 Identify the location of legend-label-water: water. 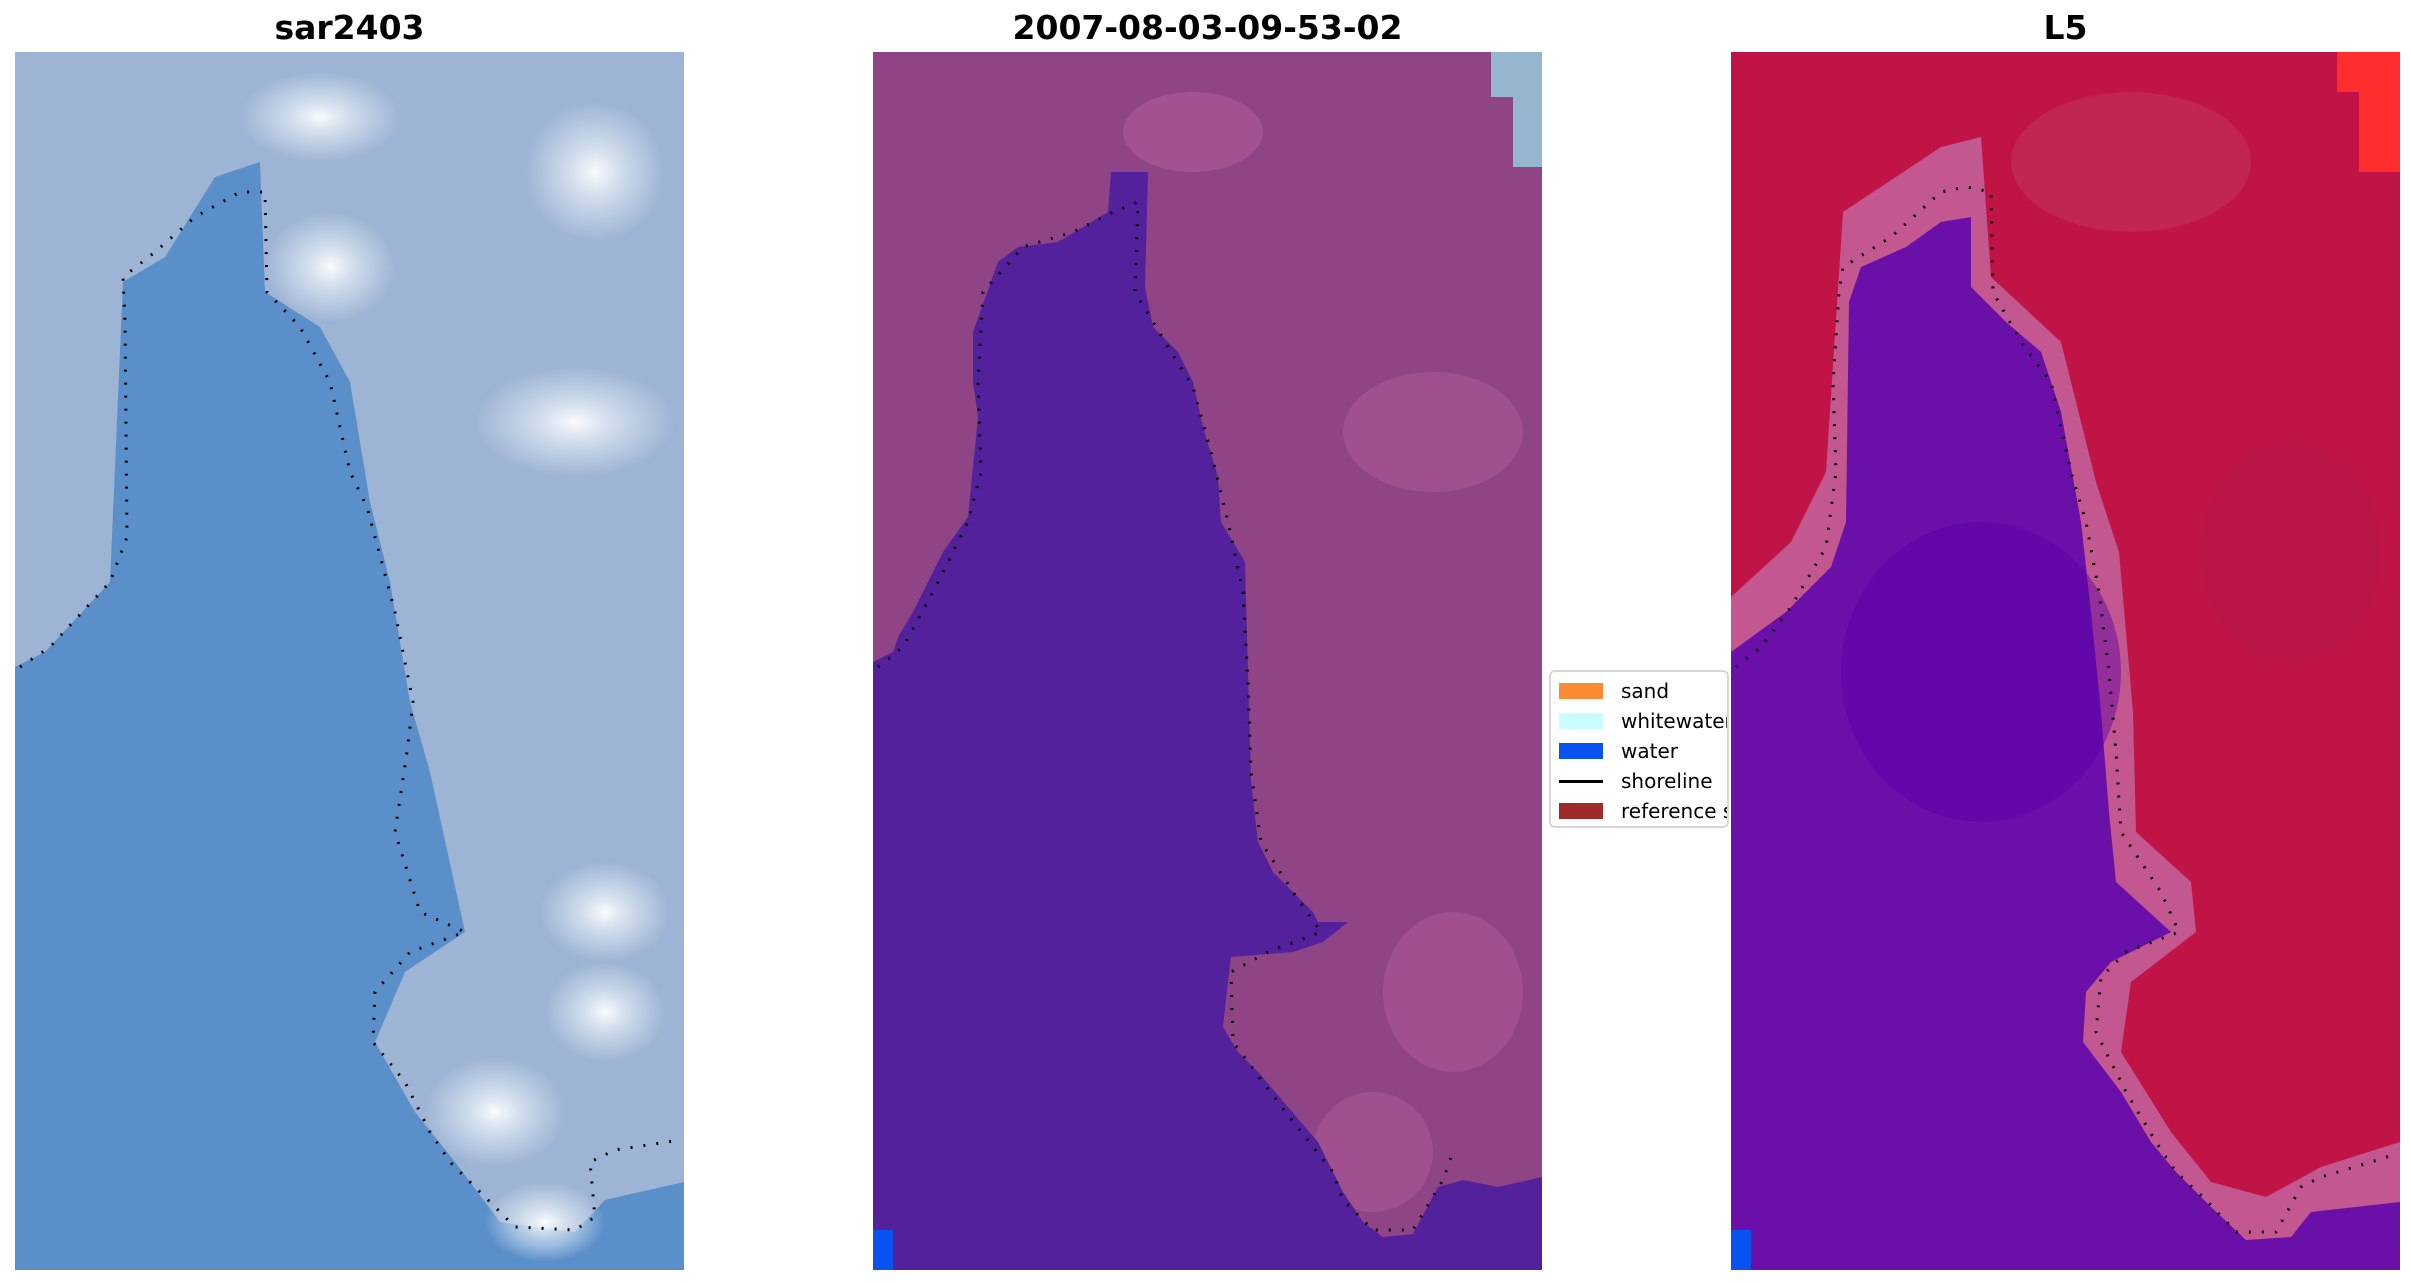
(1649, 751).